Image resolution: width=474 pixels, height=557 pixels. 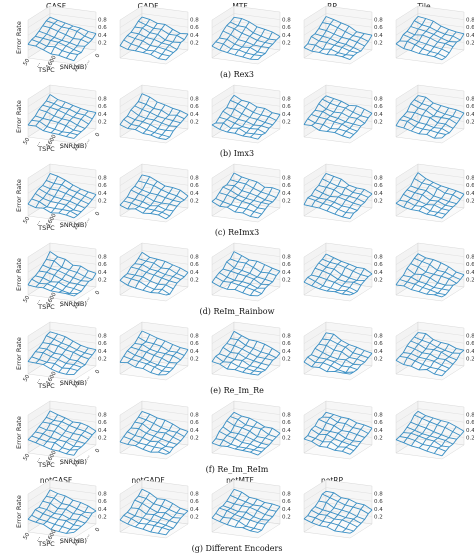 I want to click on x-tick-label: 50, so click(x=27, y=536).